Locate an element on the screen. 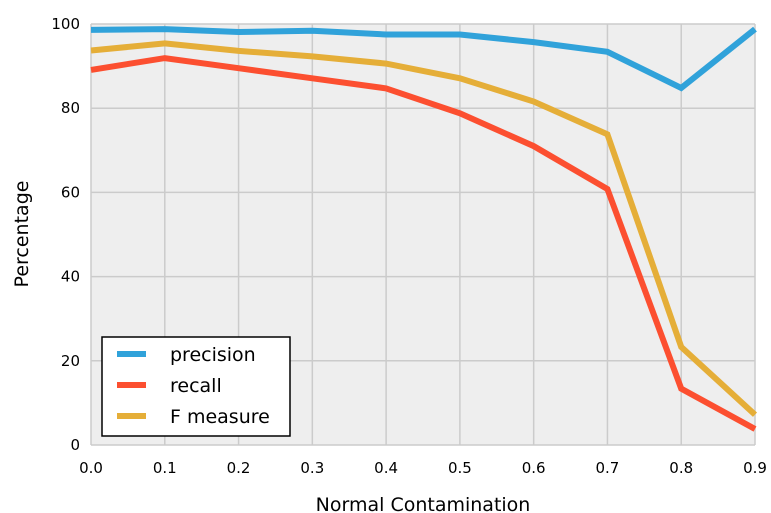  y-tick-label: 60 is located at coordinates (70, 192).